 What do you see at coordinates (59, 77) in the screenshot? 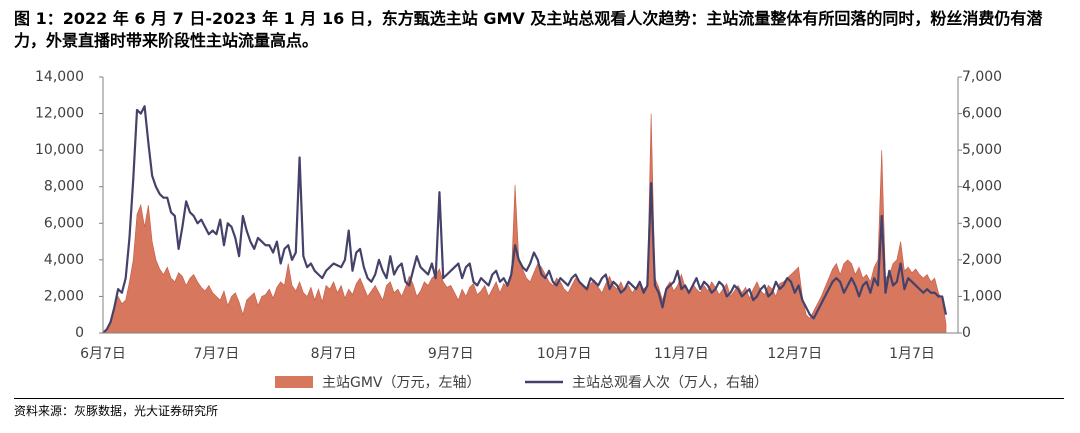
I see `y-tick-label: 14,000` at bounding box center [59, 77].